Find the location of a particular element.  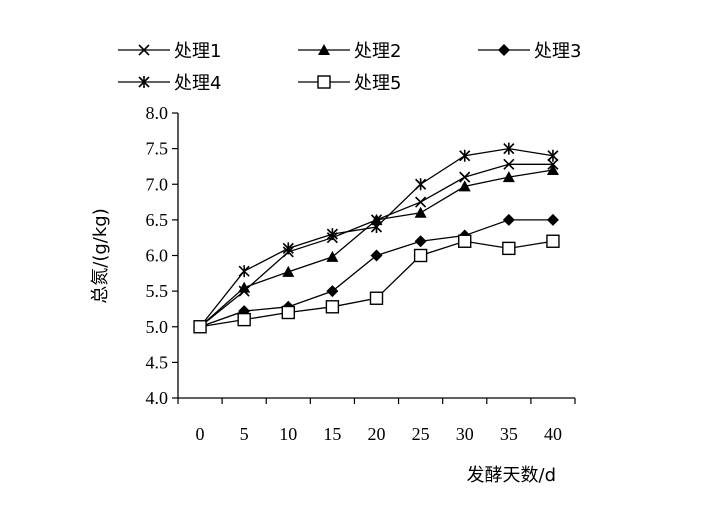

x-tick-label: 5 is located at coordinates (244, 434).